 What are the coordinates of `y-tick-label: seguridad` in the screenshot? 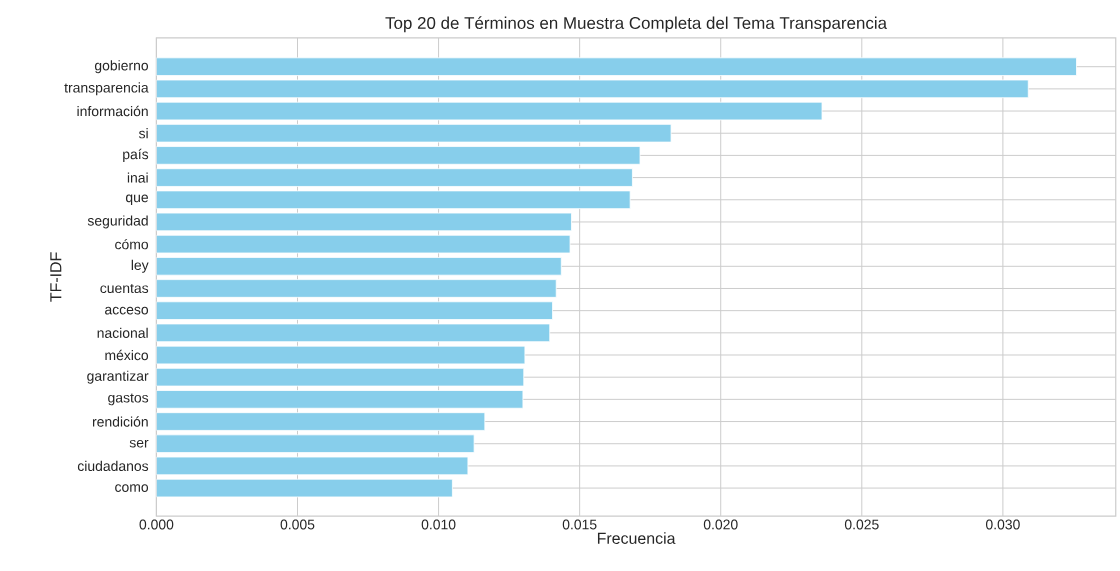 It's located at (117, 222).